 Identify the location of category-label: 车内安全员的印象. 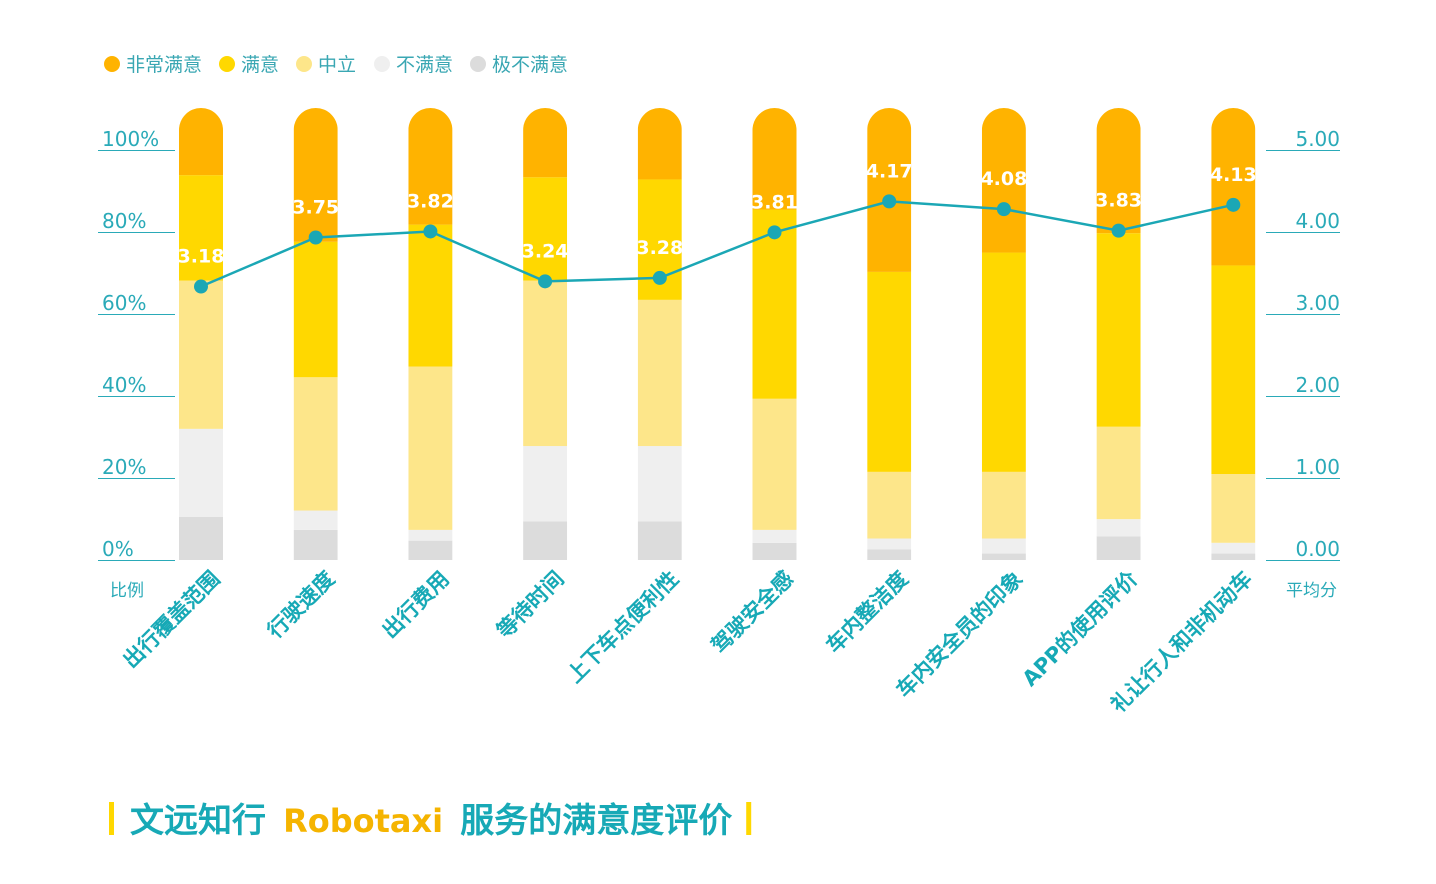
(960, 635).